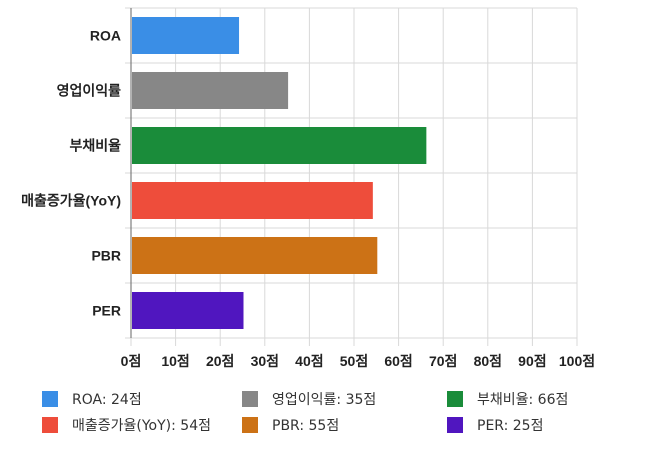 This screenshot has width=650, height=450. Describe the element at coordinates (105, 36) in the screenshot. I see `category-label-0: ROA` at that location.